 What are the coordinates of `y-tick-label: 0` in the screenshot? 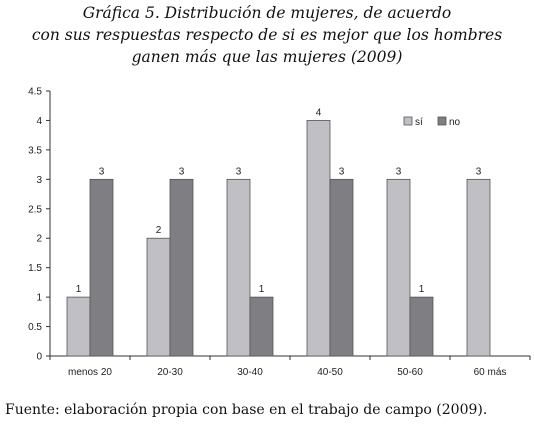 It's located at (39, 357).